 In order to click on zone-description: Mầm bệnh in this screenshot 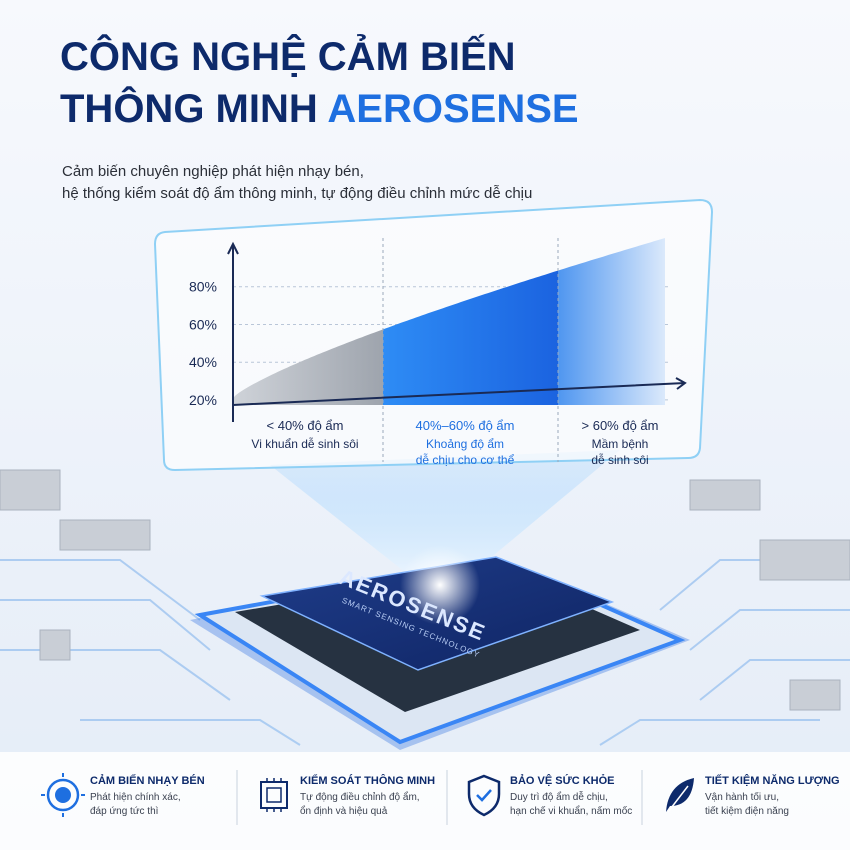, I will do `click(620, 444)`.